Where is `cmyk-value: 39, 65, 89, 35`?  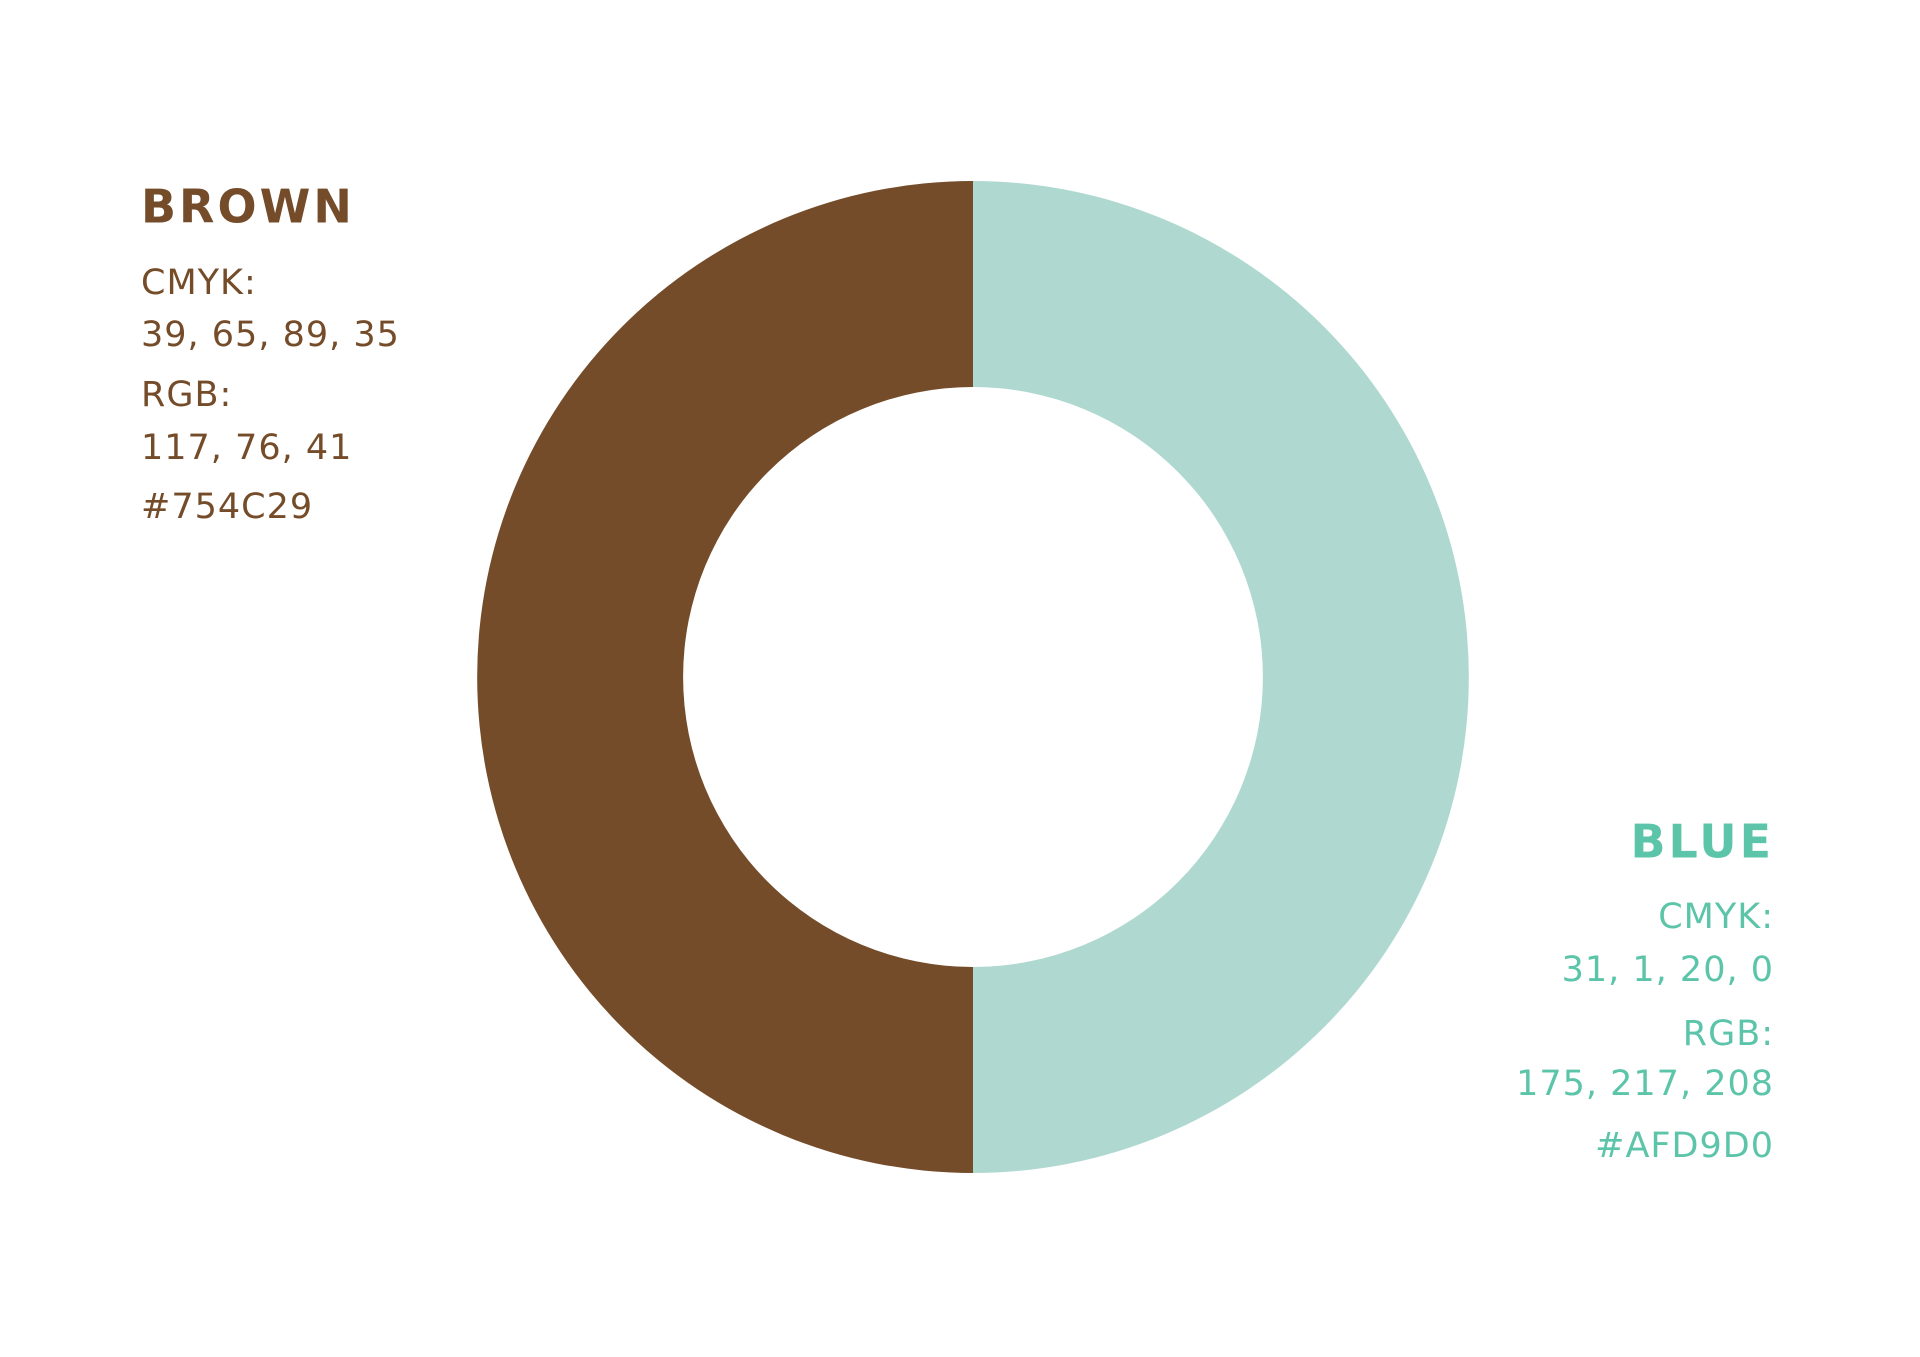 cmyk-value: 39, 65, 89, 35 is located at coordinates (270, 335).